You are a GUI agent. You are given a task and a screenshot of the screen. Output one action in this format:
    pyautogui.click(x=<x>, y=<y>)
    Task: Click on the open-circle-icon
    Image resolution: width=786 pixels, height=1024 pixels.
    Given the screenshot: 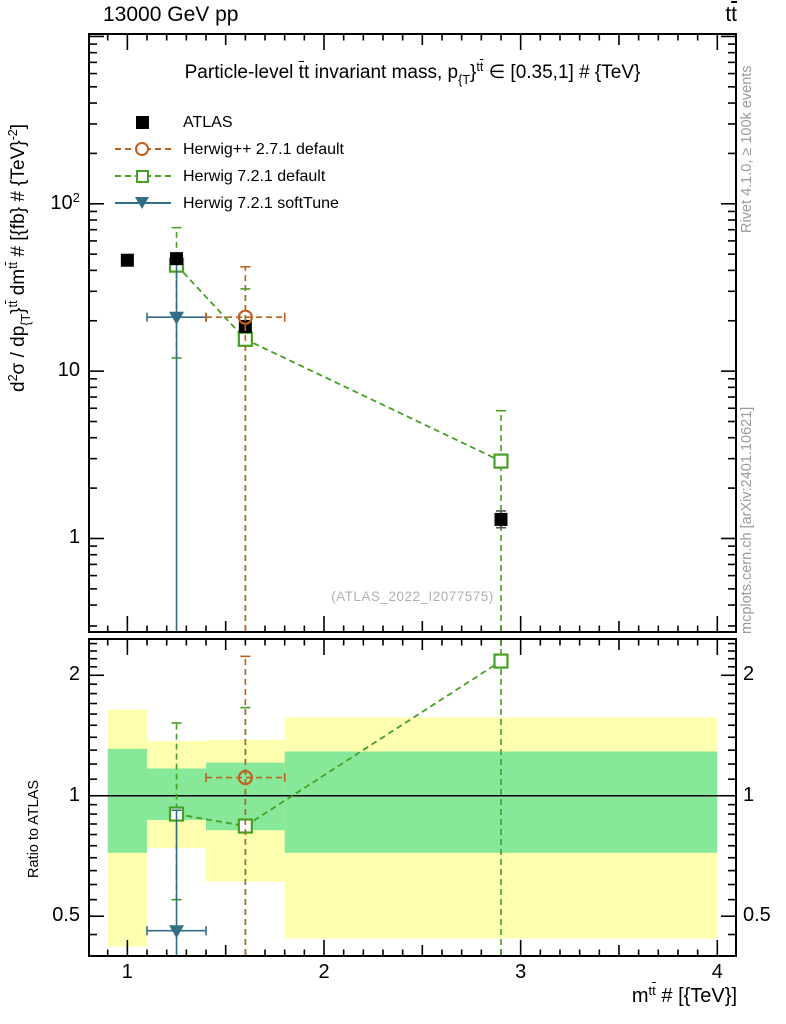 What is the action you would take?
    pyautogui.click(x=143, y=149)
    